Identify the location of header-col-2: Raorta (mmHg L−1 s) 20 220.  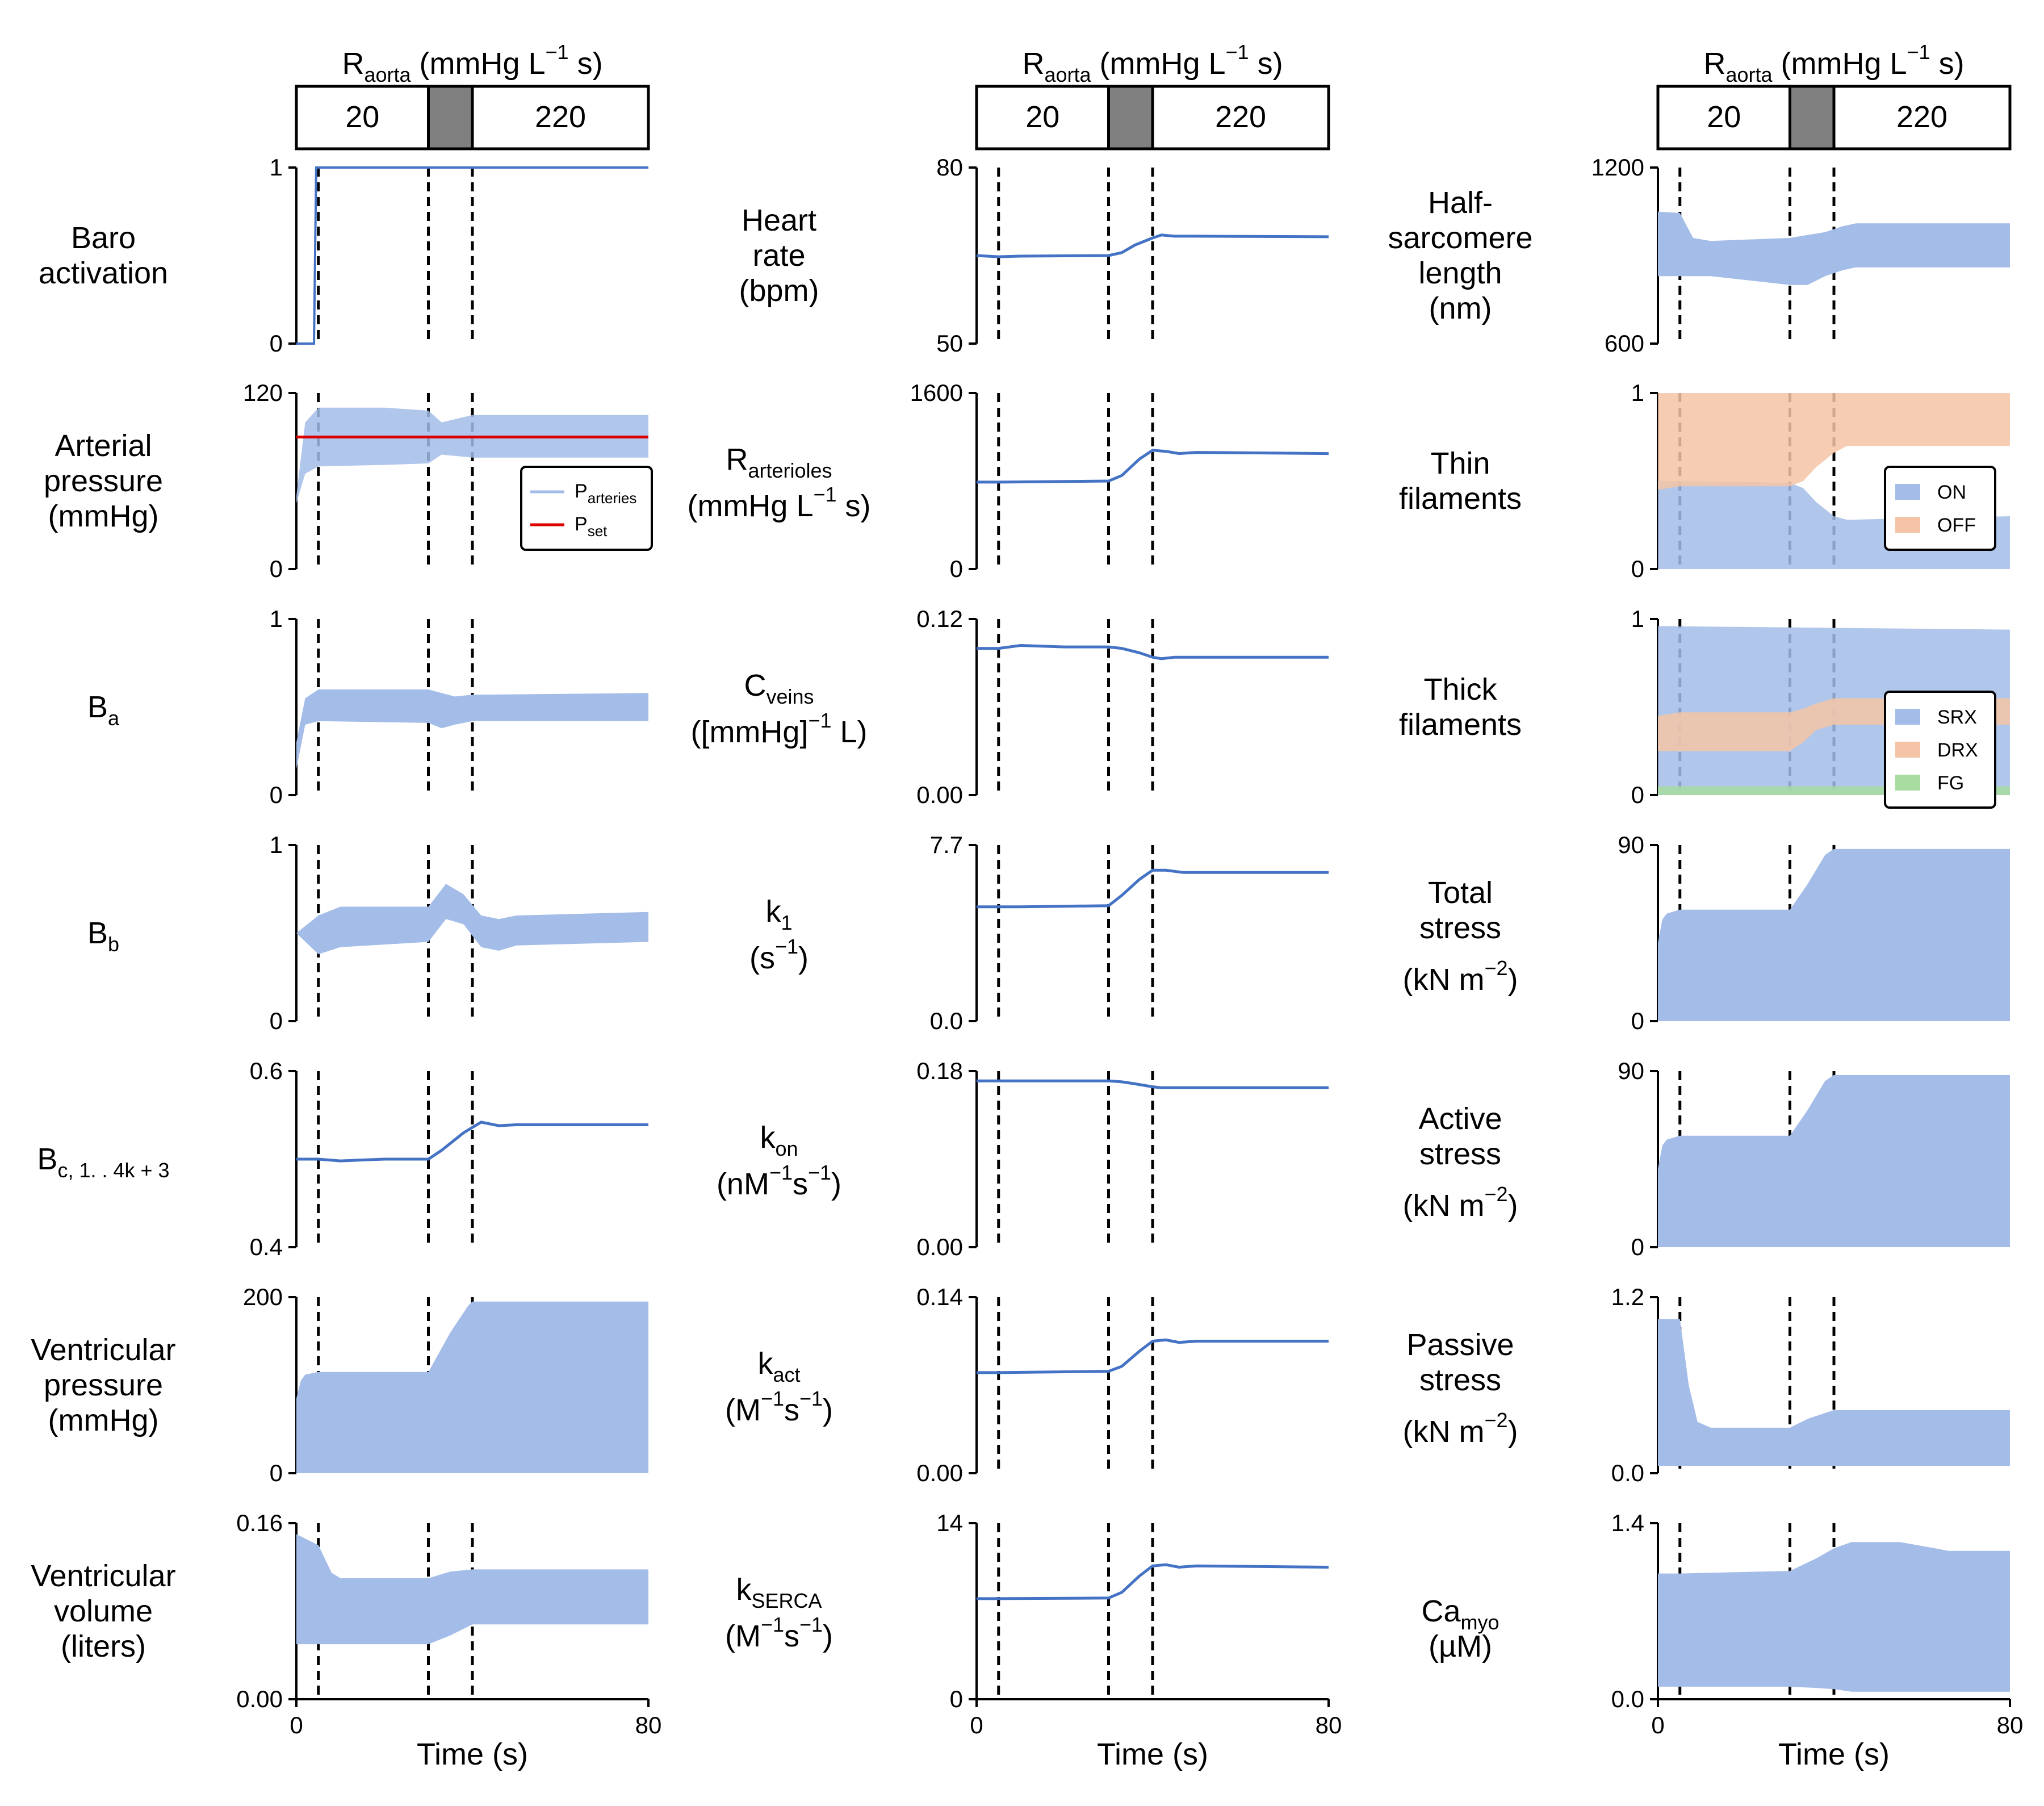
(1834, 95).